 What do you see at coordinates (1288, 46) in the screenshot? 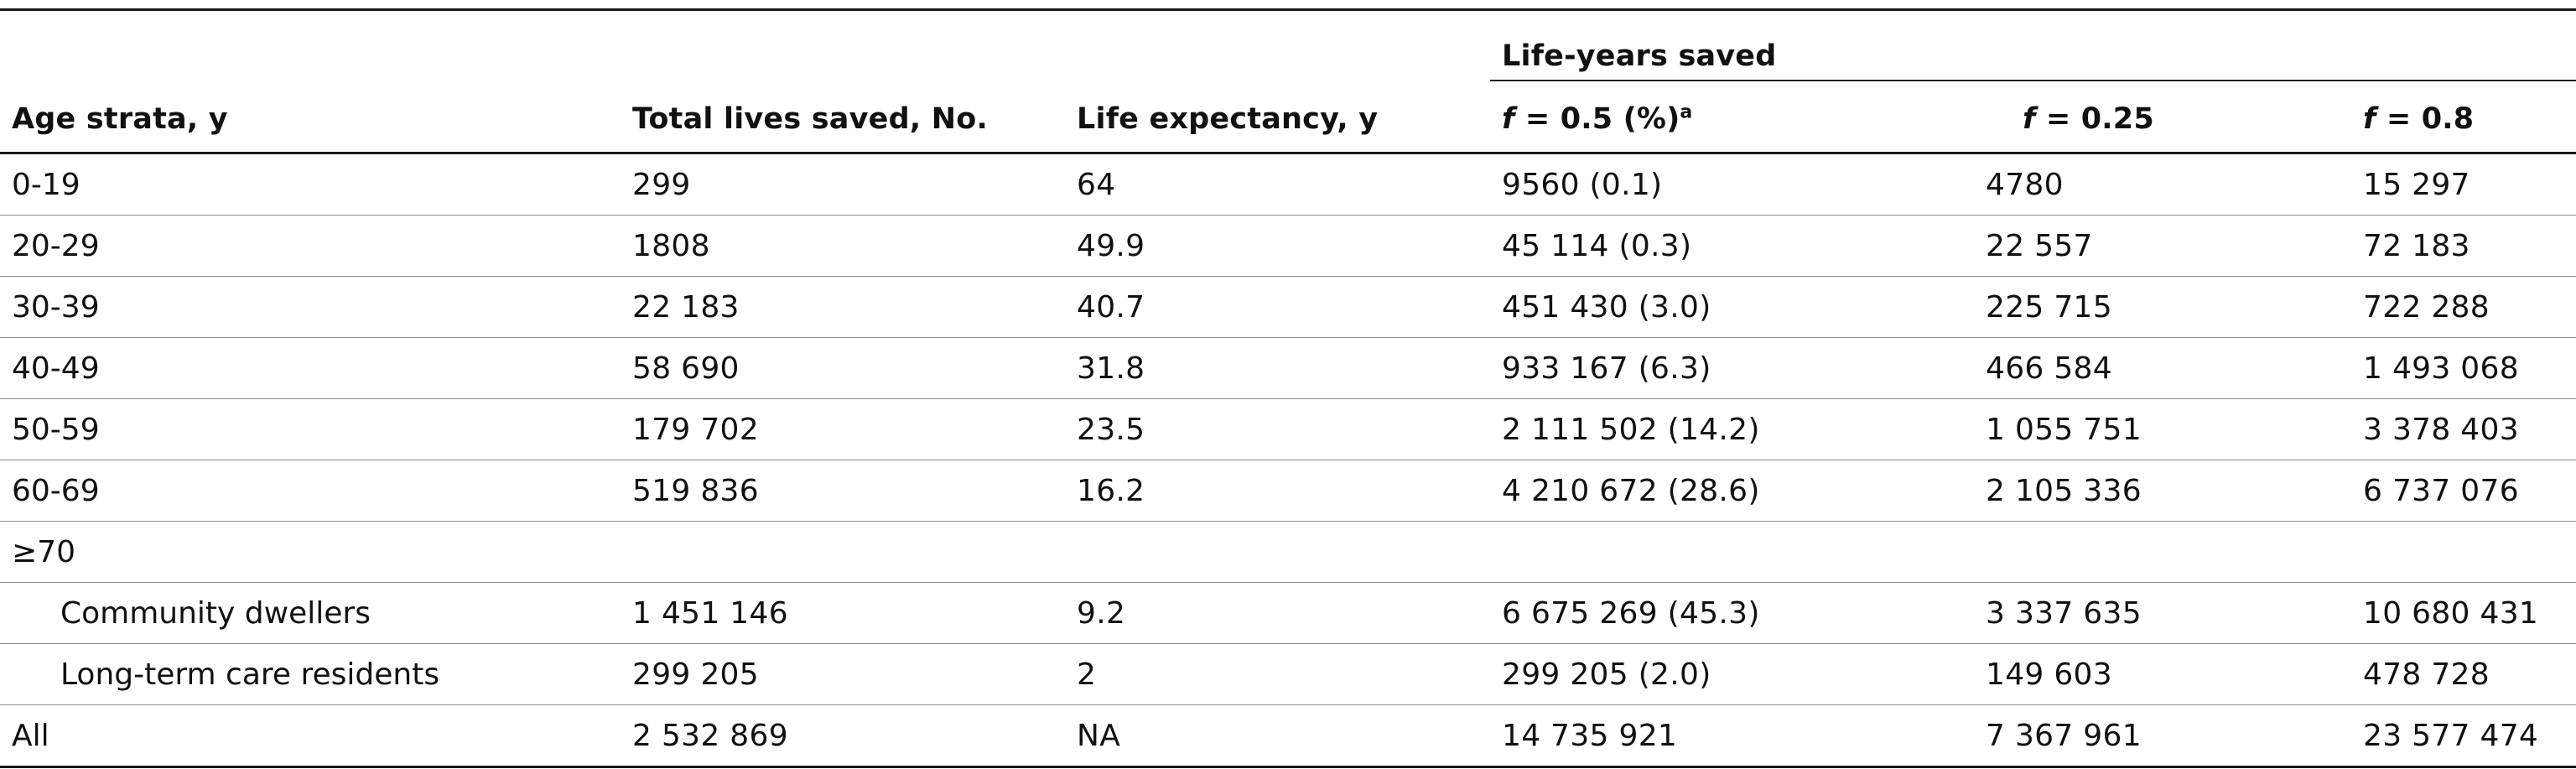
I see `header-group-row: Life-years saved` at bounding box center [1288, 46].